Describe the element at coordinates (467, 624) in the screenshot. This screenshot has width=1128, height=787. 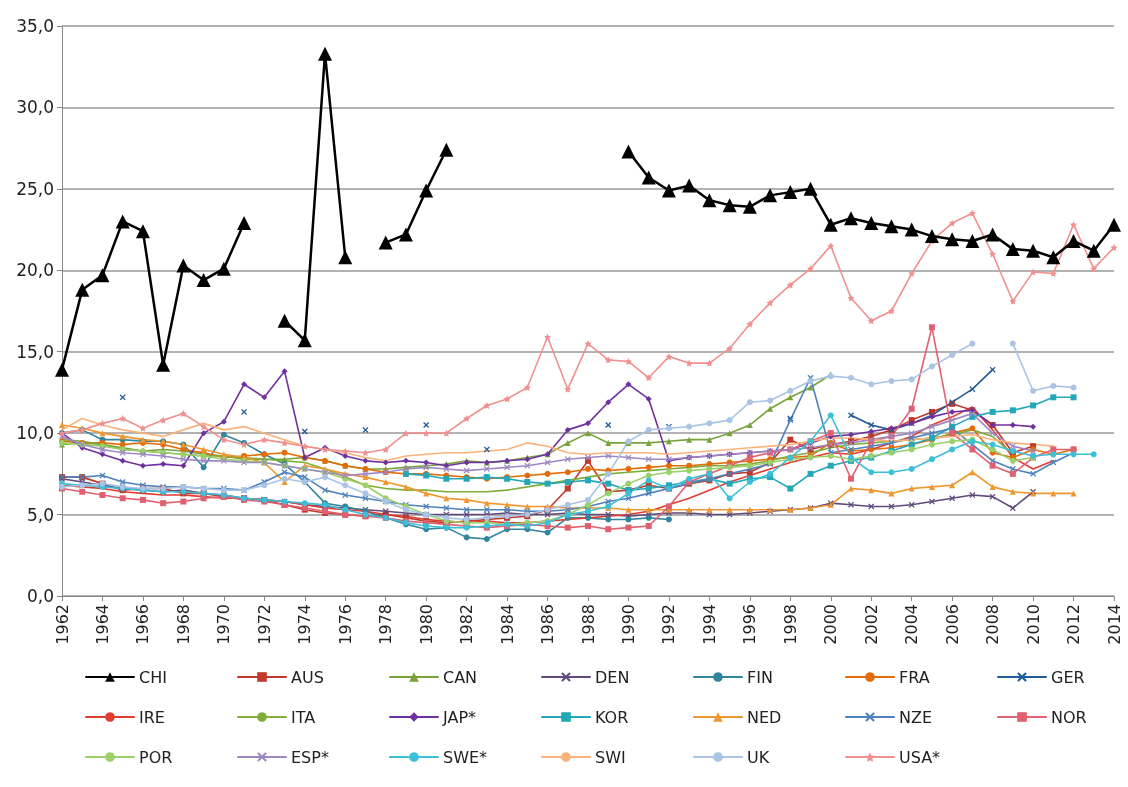
I see `x-tick-label: 1982` at that location.